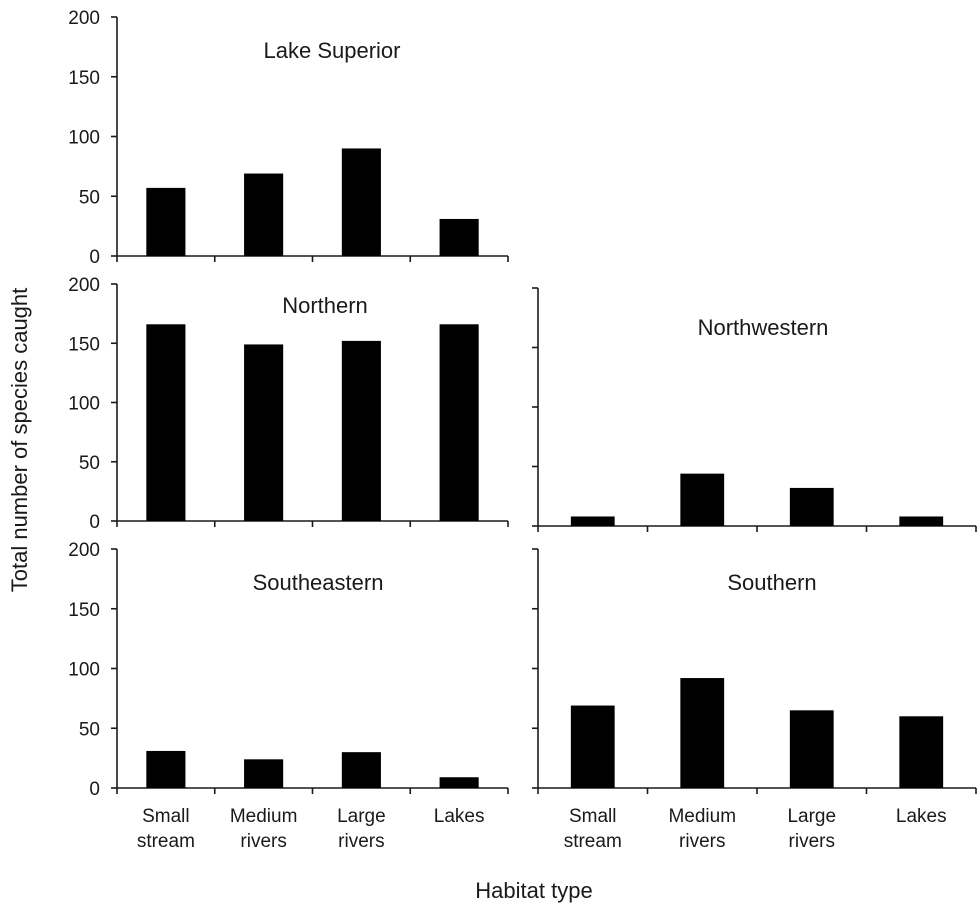 This screenshot has height=905, width=980. Describe the element at coordinates (771, 582) in the screenshot. I see `panel-title: Southern` at that location.